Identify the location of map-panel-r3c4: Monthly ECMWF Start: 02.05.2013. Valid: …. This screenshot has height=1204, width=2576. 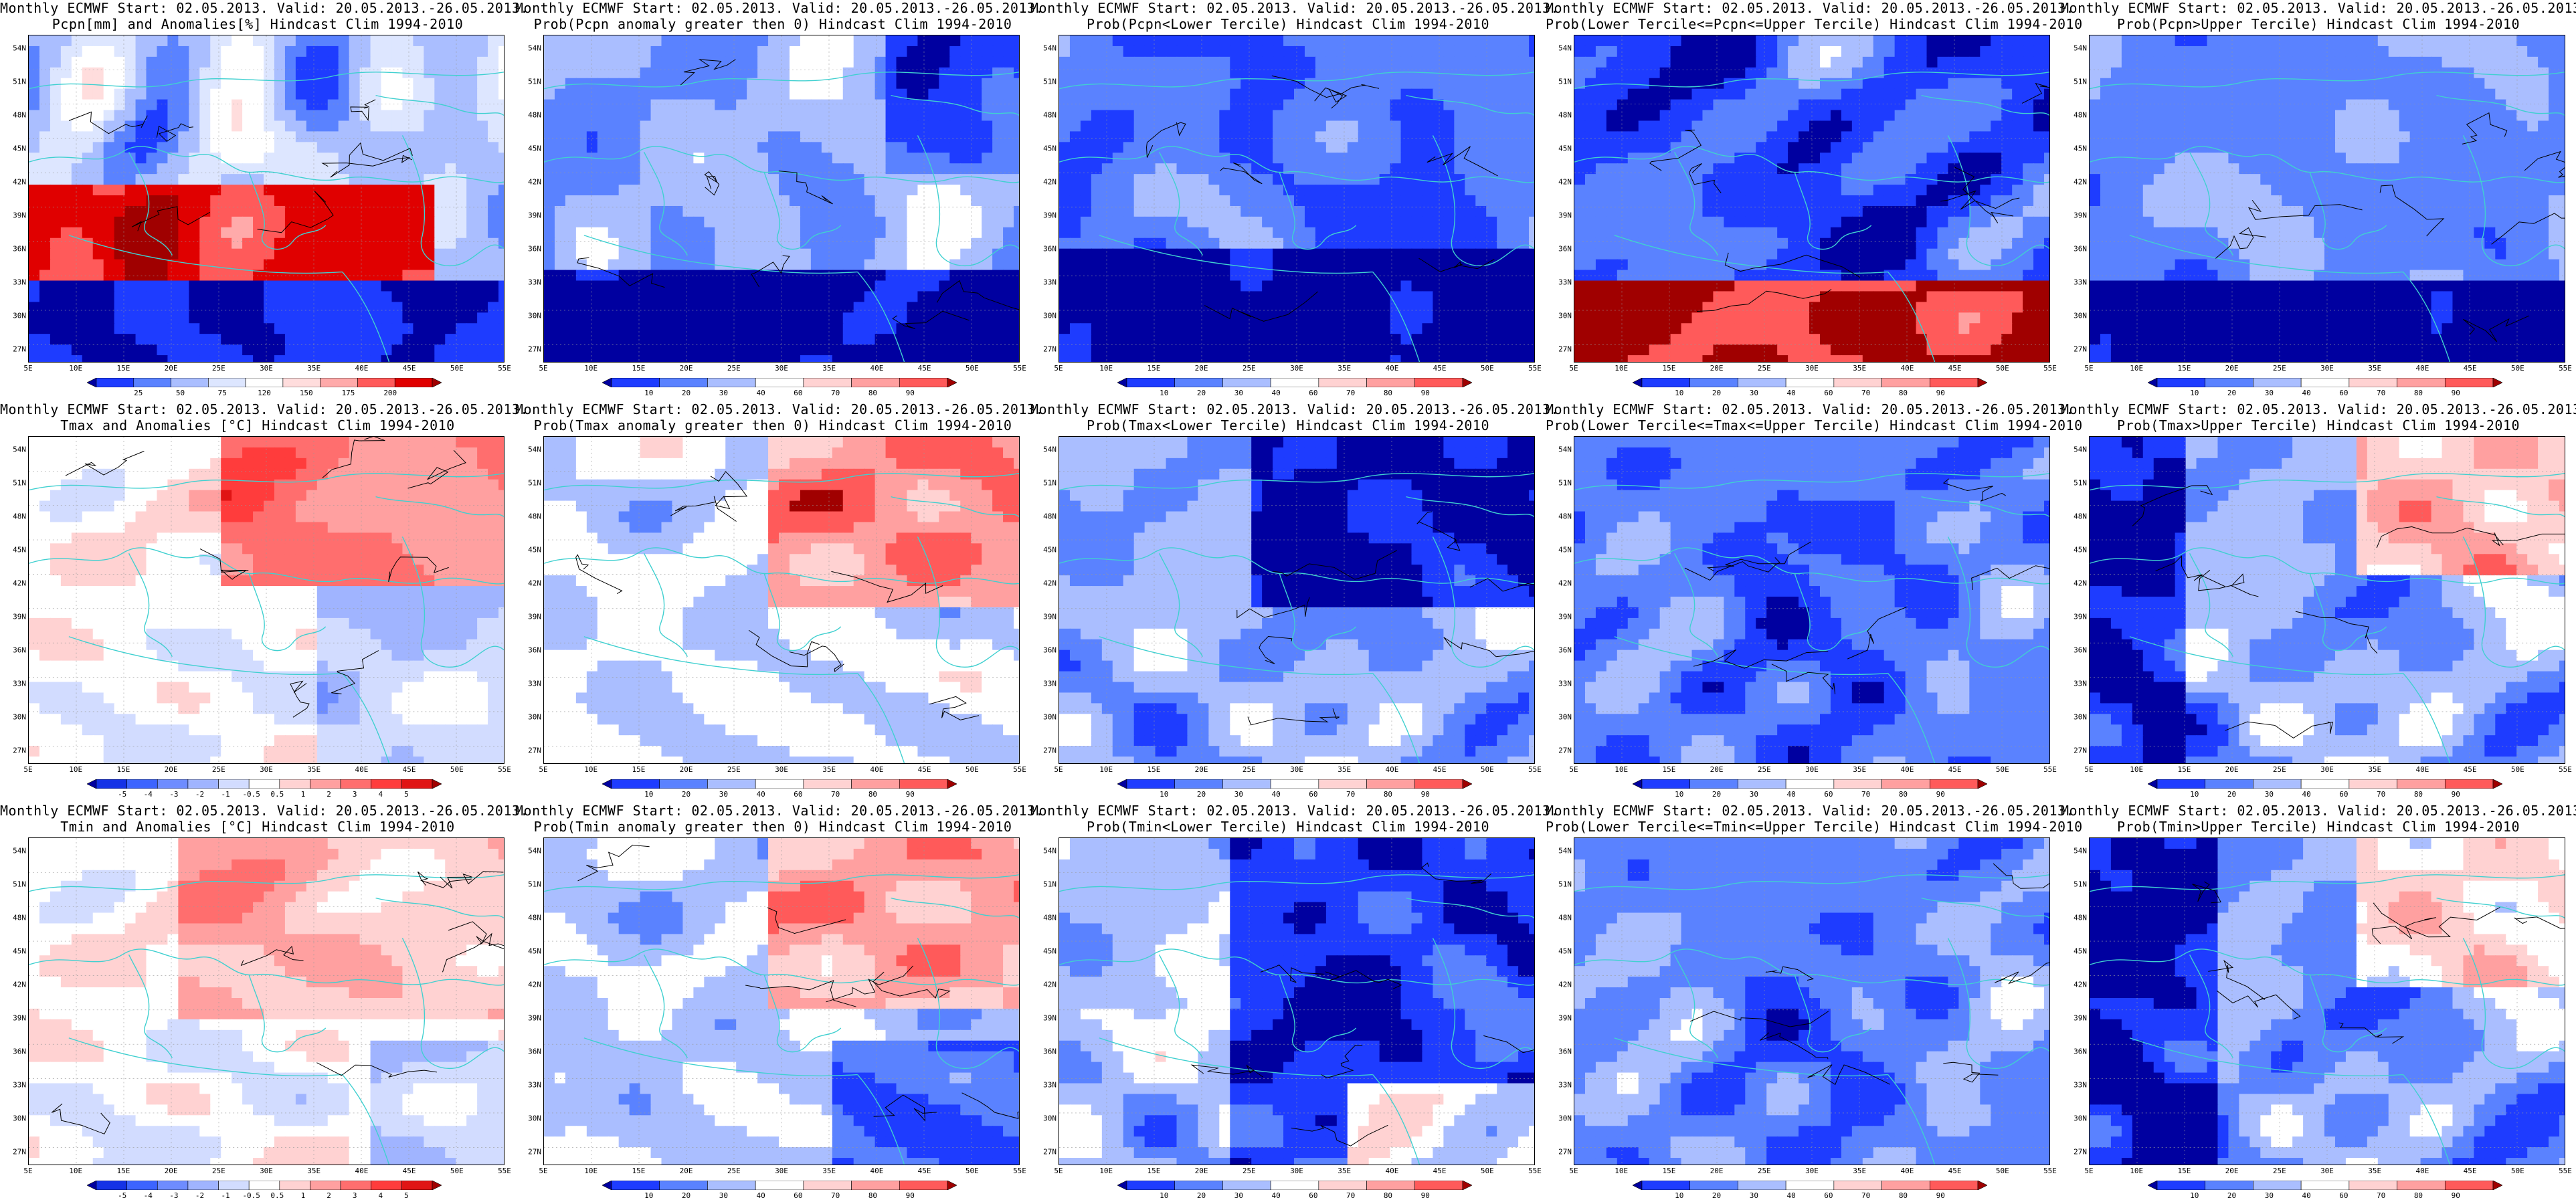
(1814, 1003).